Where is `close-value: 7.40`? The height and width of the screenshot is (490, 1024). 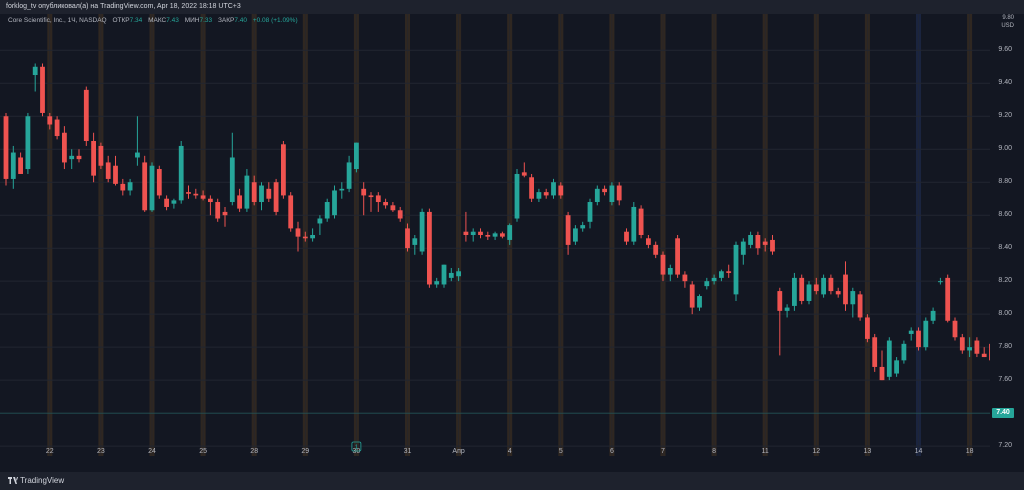
close-value: 7.40 is located at coordinates (240, 20).